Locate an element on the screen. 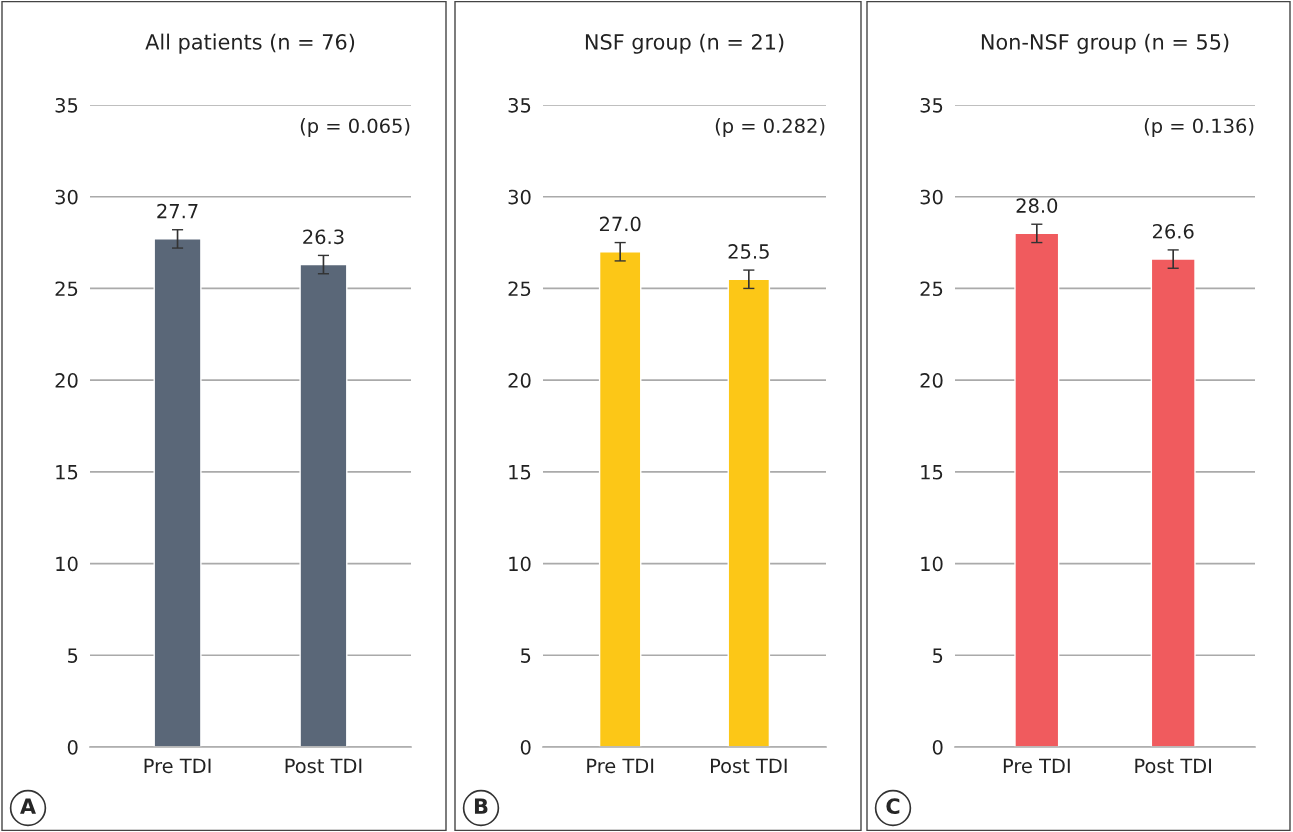  chart-title: Non-NSF group (n = 55) is located at coordinates (1105, 43).